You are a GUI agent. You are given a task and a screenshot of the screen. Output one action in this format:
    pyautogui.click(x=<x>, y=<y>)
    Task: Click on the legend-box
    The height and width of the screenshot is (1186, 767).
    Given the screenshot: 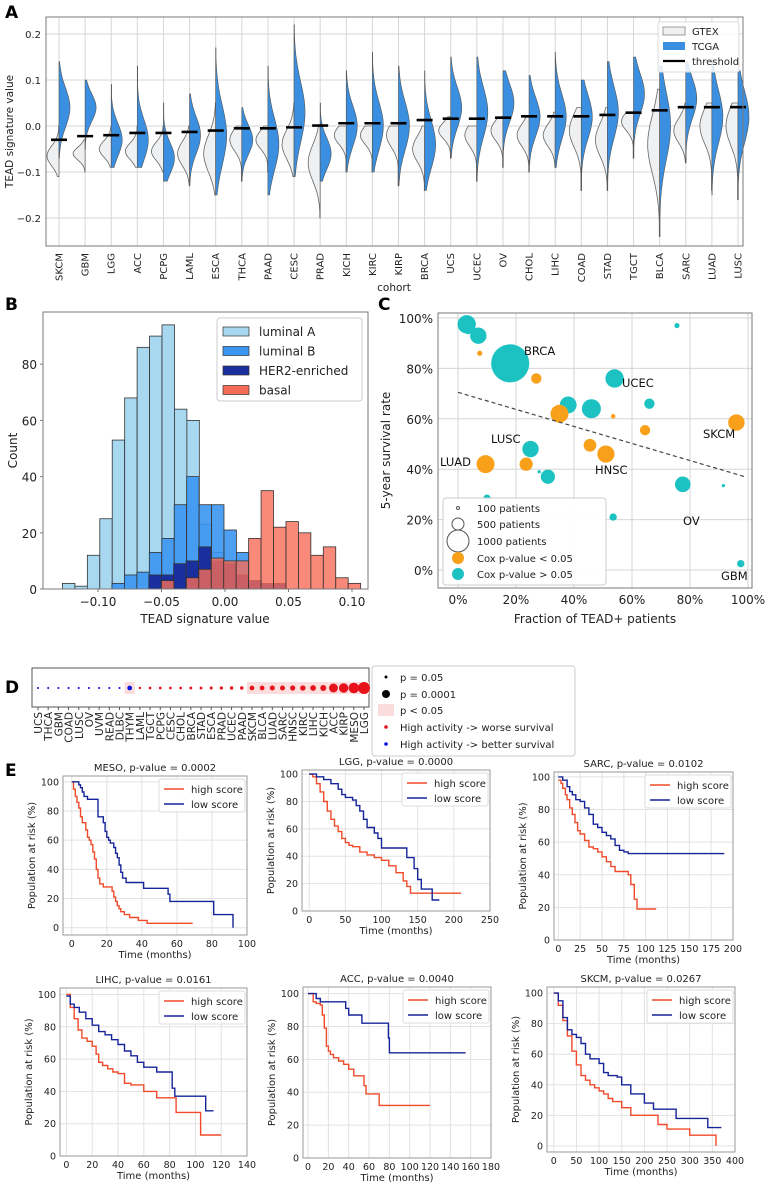 What is the action you would take?
    pyautogui.click(x=289, y=359)
    